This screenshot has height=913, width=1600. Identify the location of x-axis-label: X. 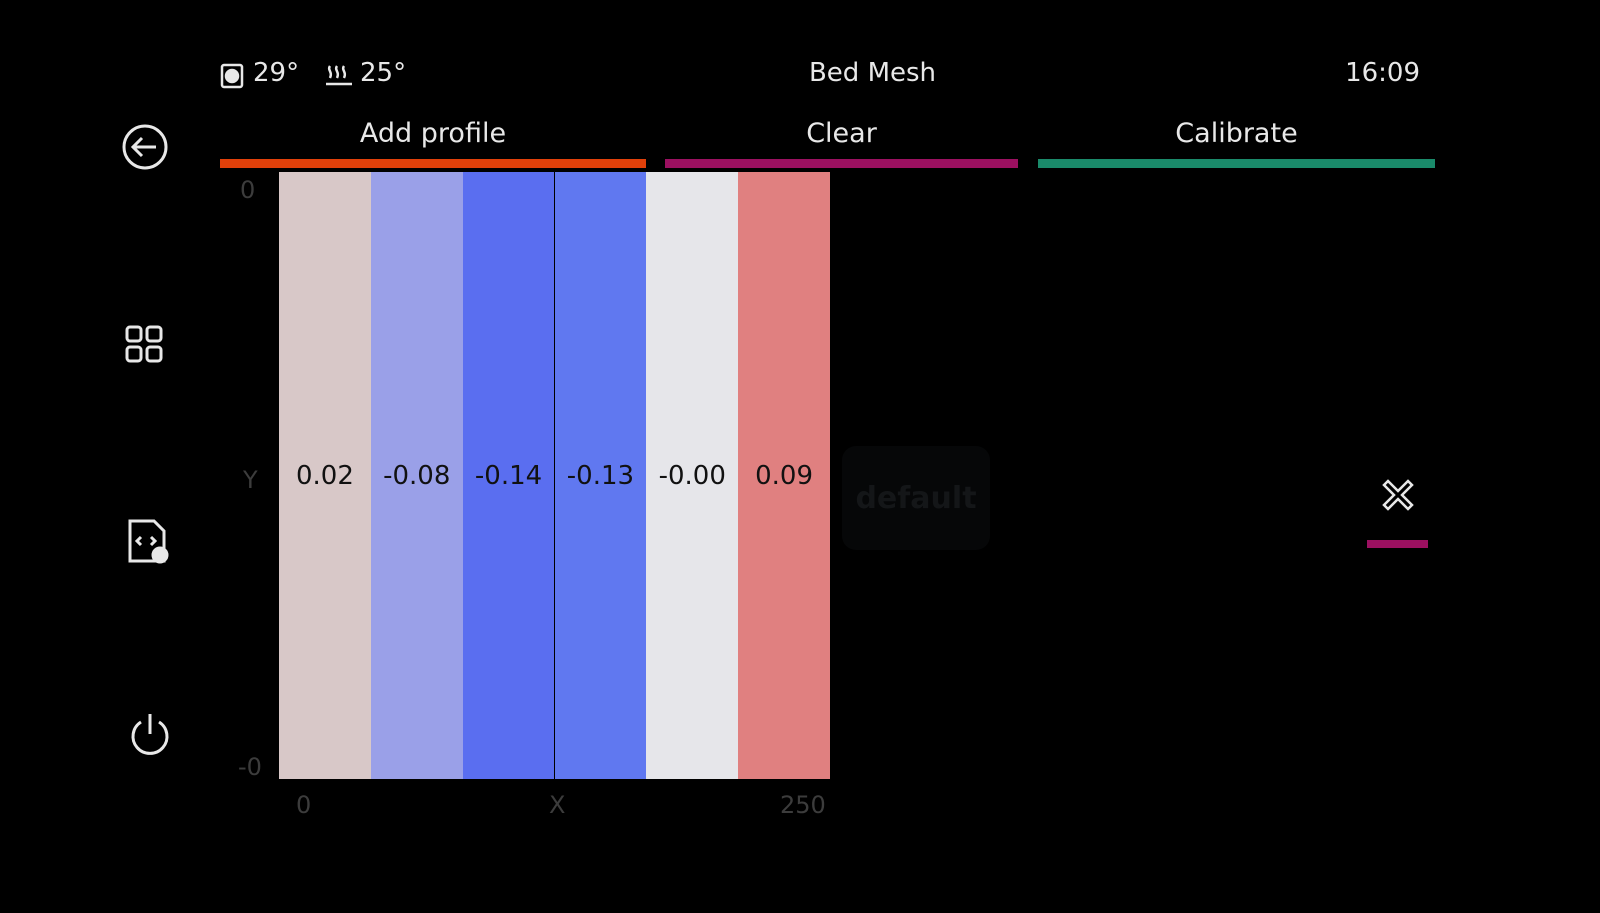
(557, 805).